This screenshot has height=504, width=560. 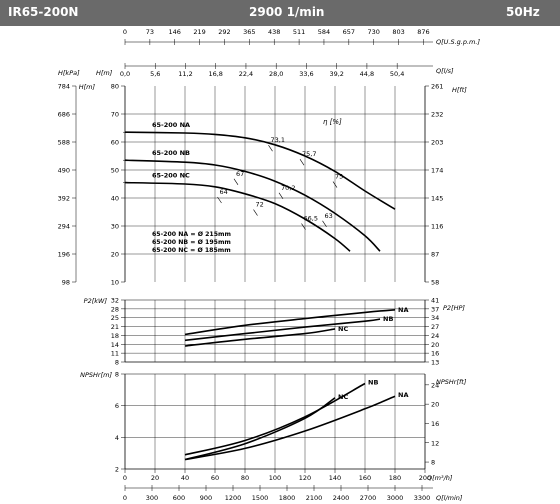 What do you see at coordinates (324, 32) in the screenshot?
I see `usgpm-tick-label: 584` at bounding box center [324, 32].